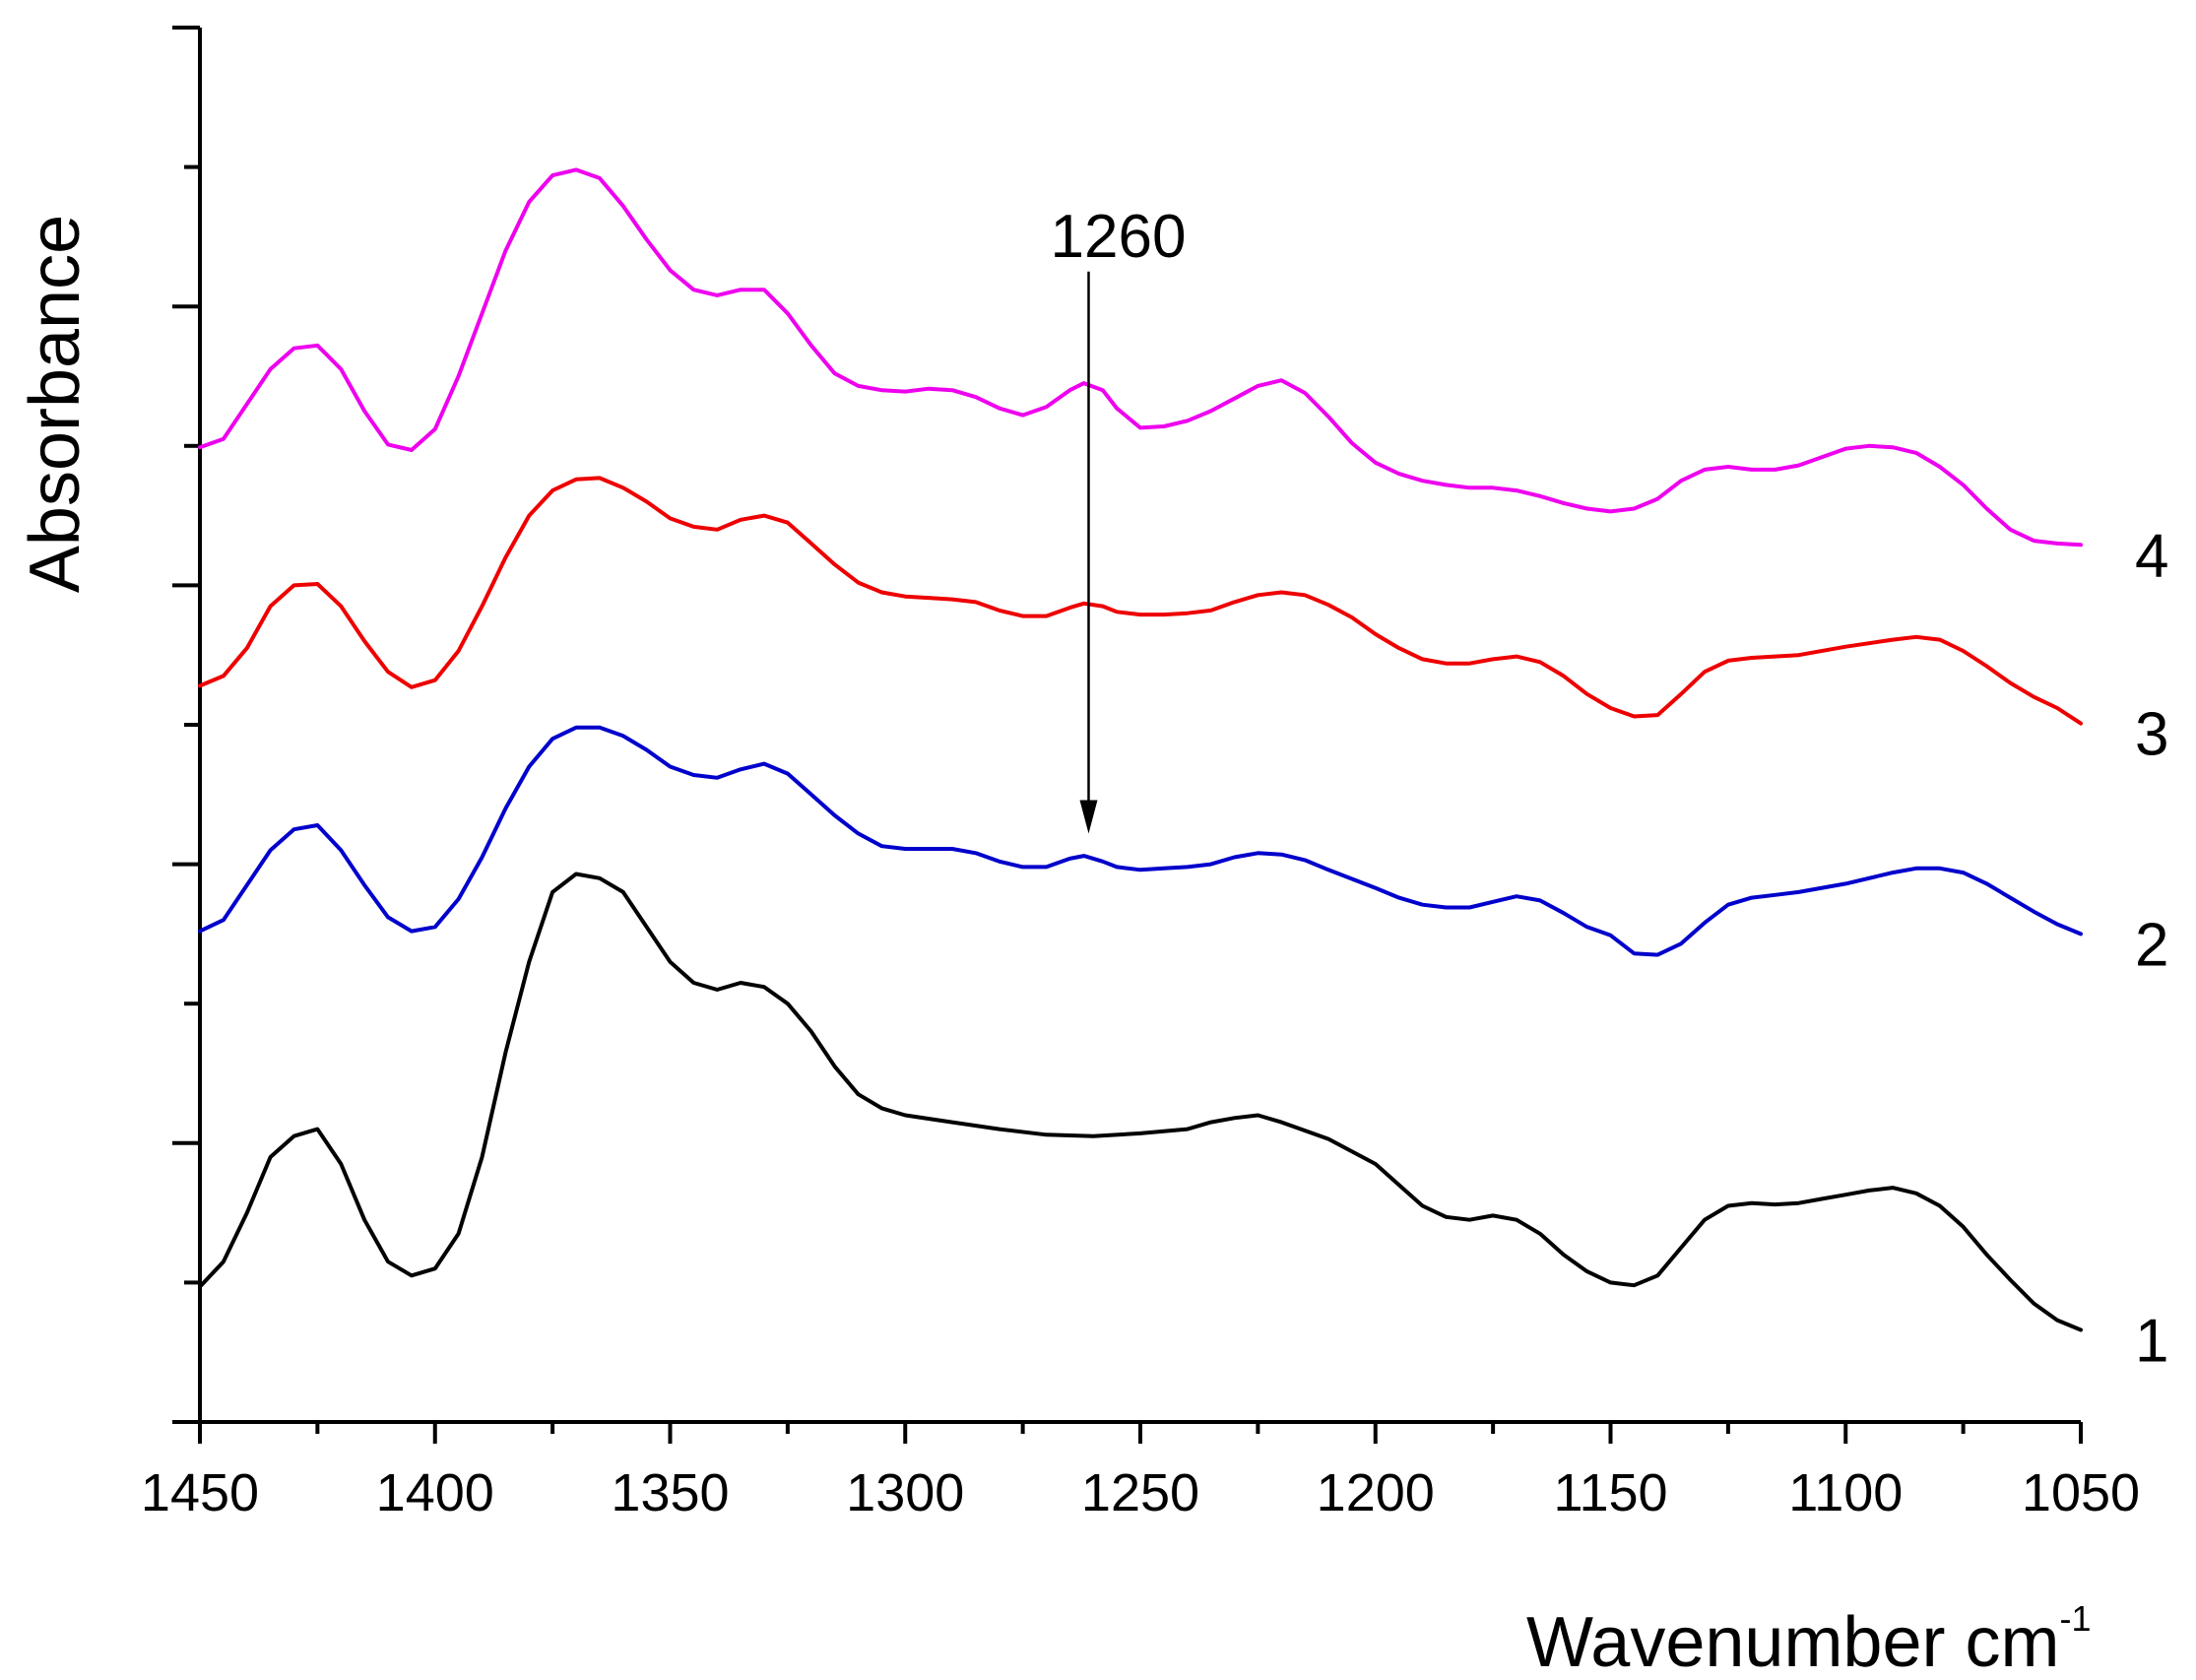 The height and width of the screenshot is (1680, 2196). What do you see at coordinates (1119, 518) in the screenshot?
I see `annotation-group: 1260` at bounding box center [1119, 518].